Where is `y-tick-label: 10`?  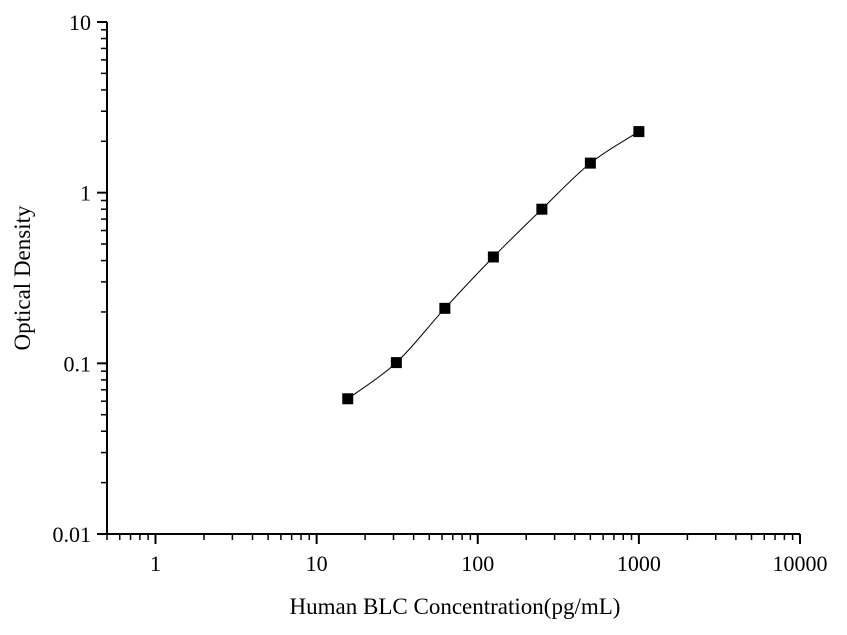
y-tick-label: 10 is located at coordinates (80, 22).